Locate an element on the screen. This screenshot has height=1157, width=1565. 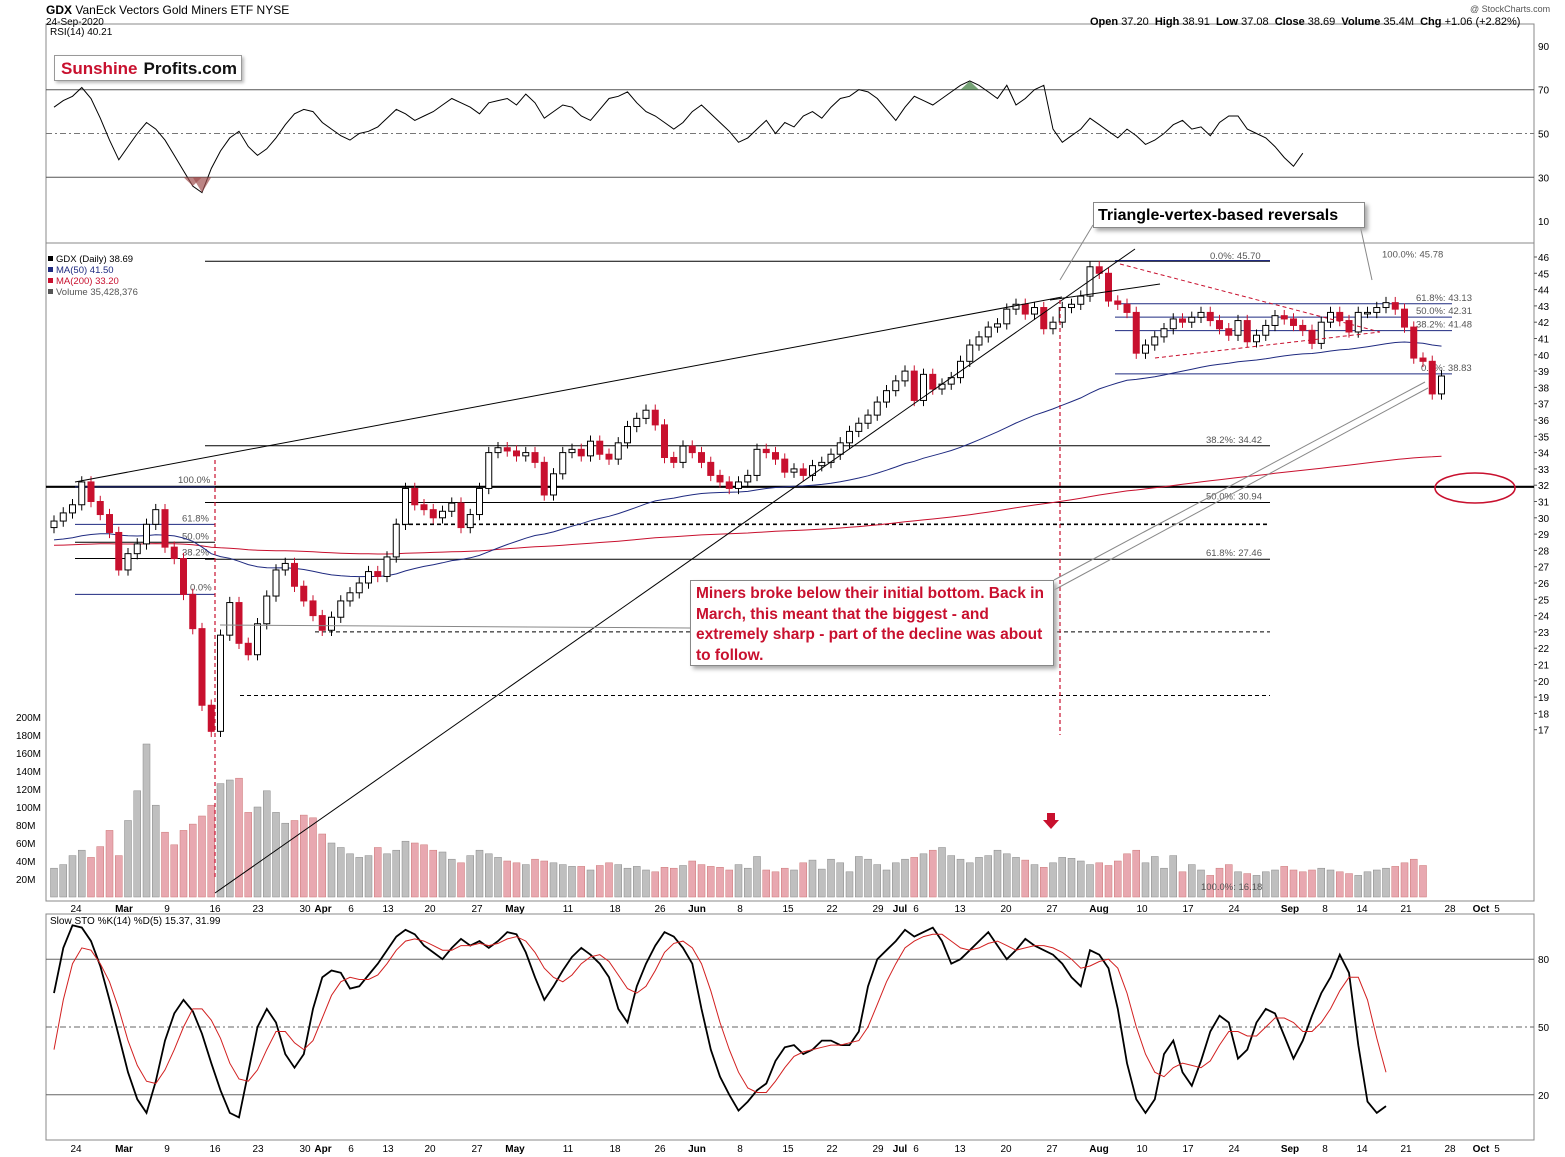
stoch-x-label: 24 is located at coordinates (76, 1149).